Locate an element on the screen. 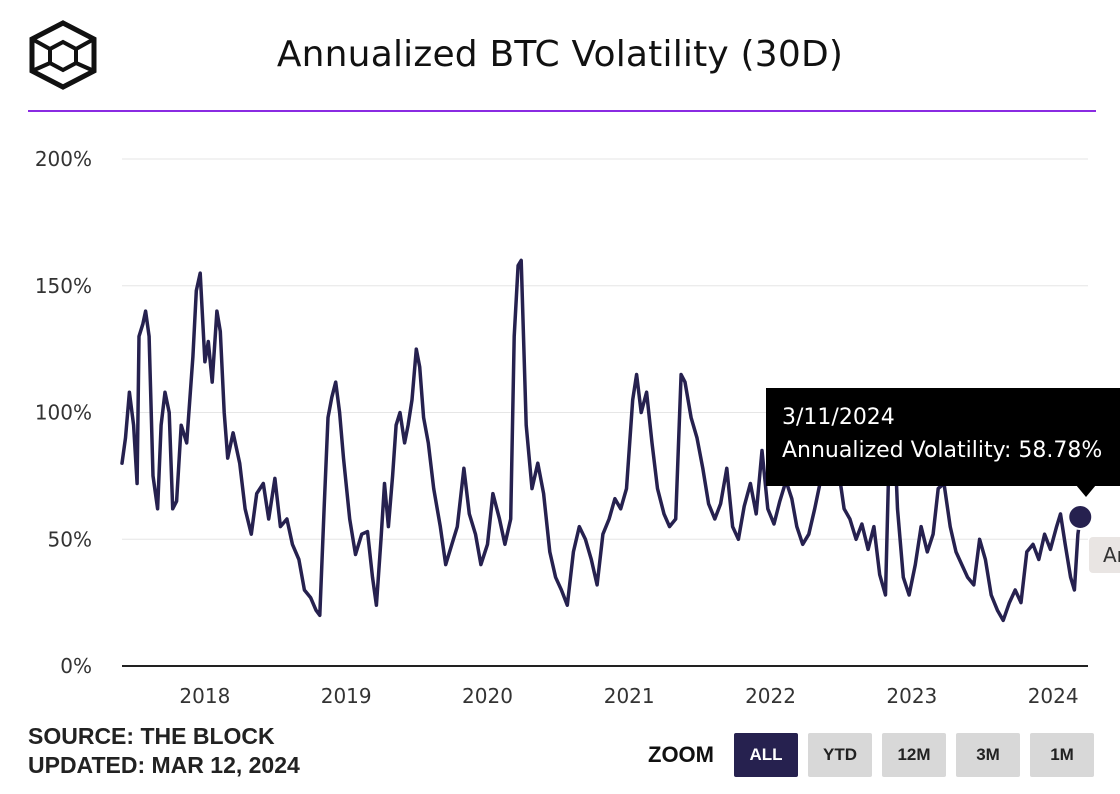 The width and height of the screenshot is (1120, 794). chart-title: Annualized BTC Volatility (30D) is located at coordinates (560, 54).